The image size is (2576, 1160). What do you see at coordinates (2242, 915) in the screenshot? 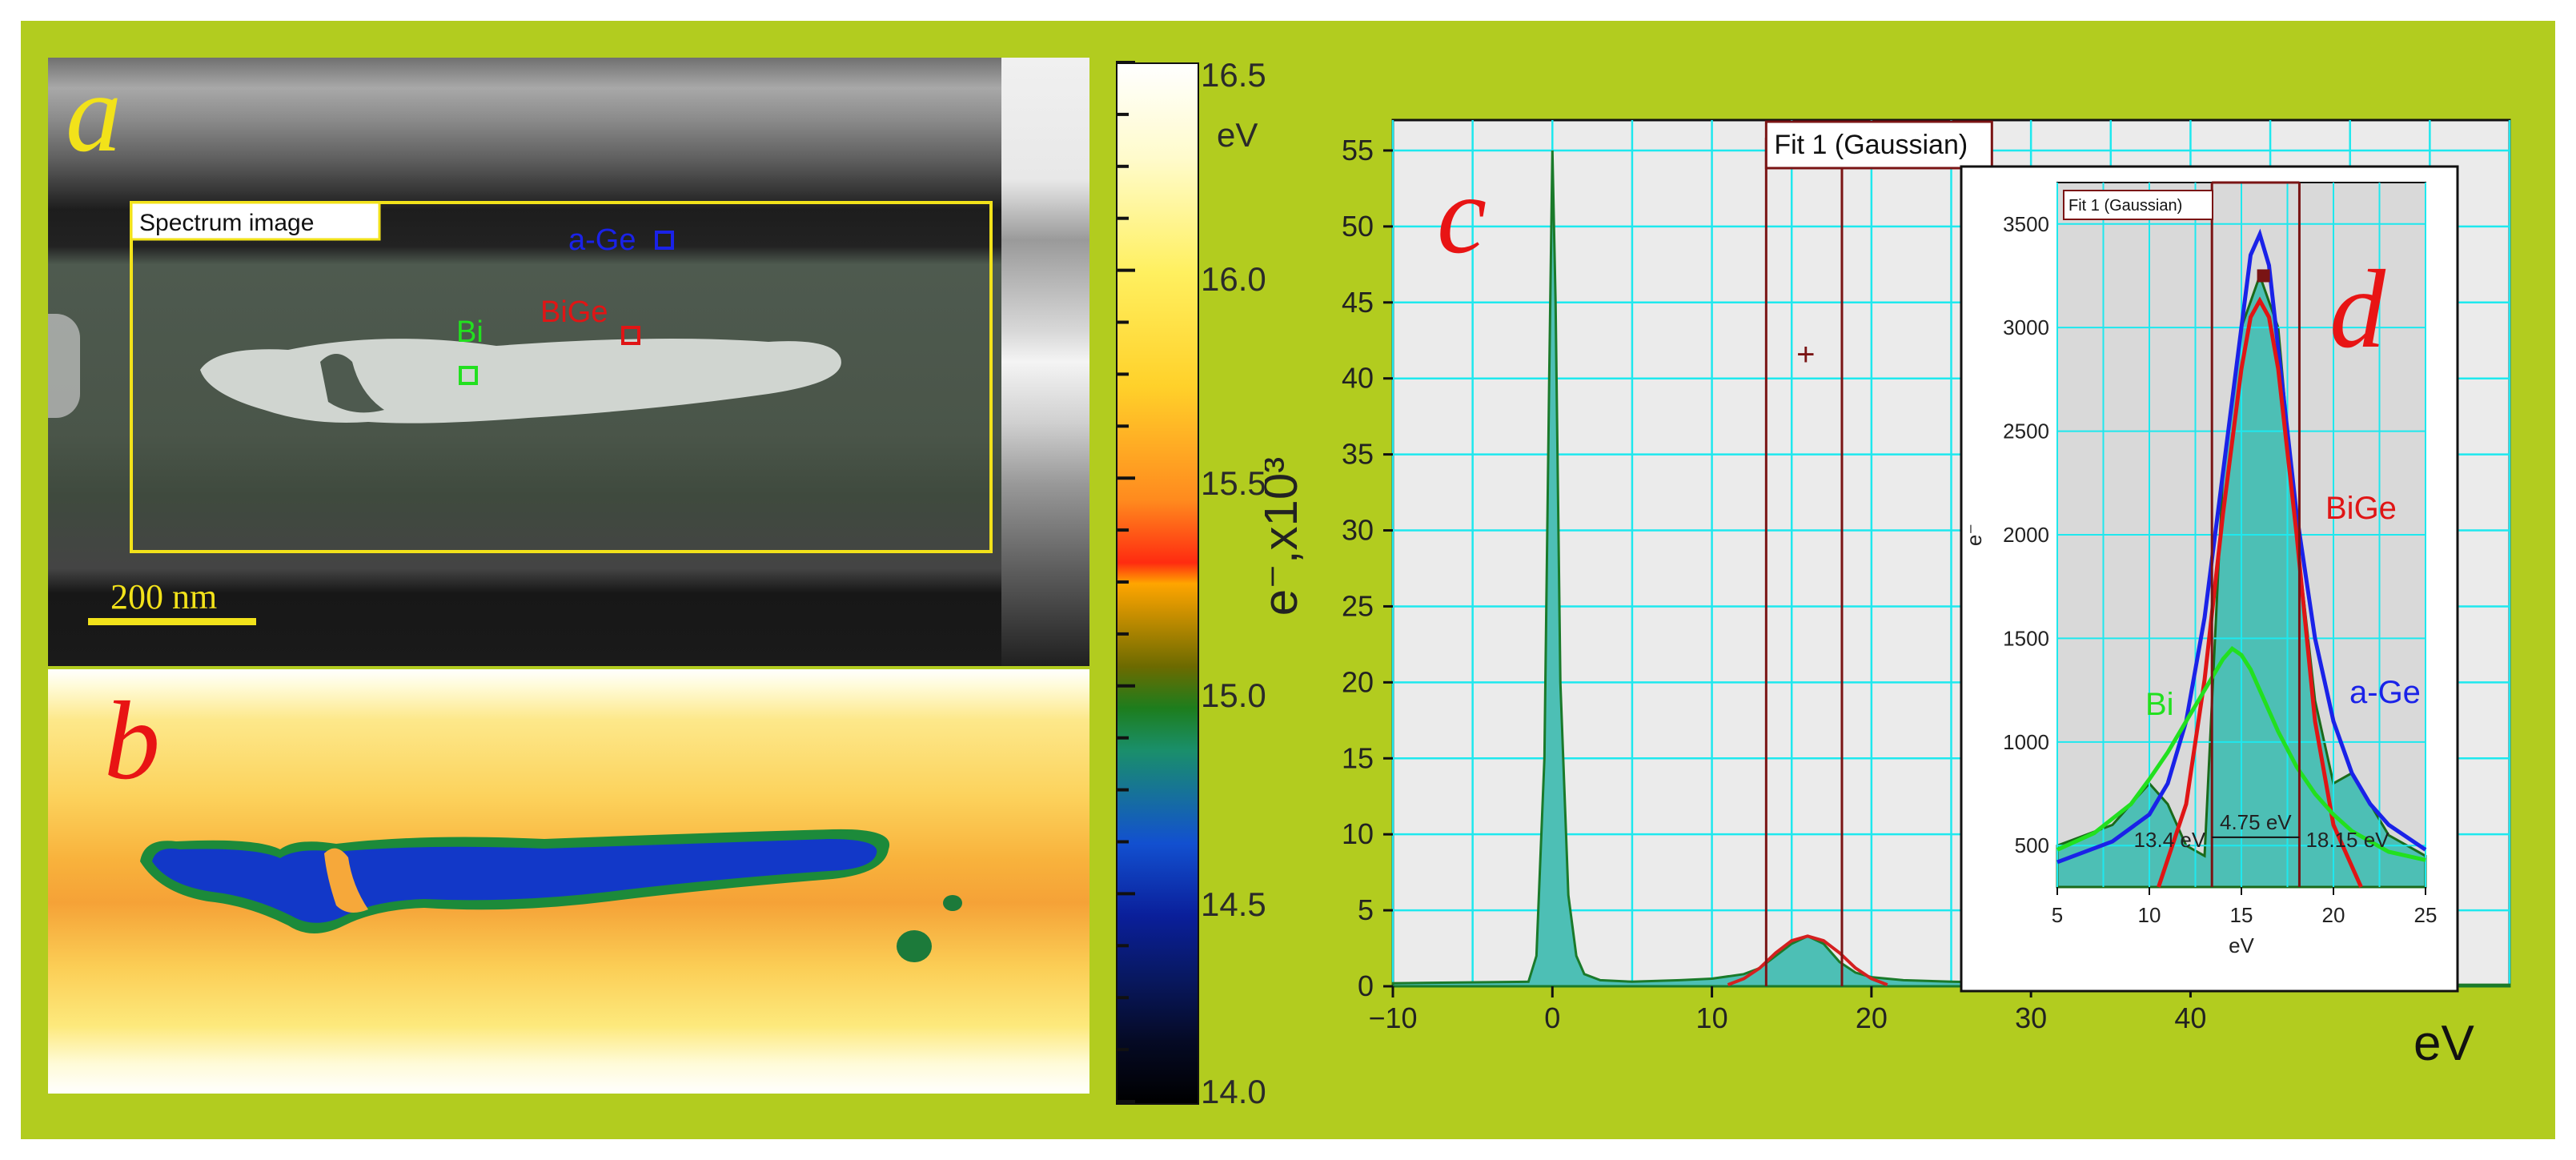
I see `inset-x-tick-label: 15` at bounding box center [2242, 915].